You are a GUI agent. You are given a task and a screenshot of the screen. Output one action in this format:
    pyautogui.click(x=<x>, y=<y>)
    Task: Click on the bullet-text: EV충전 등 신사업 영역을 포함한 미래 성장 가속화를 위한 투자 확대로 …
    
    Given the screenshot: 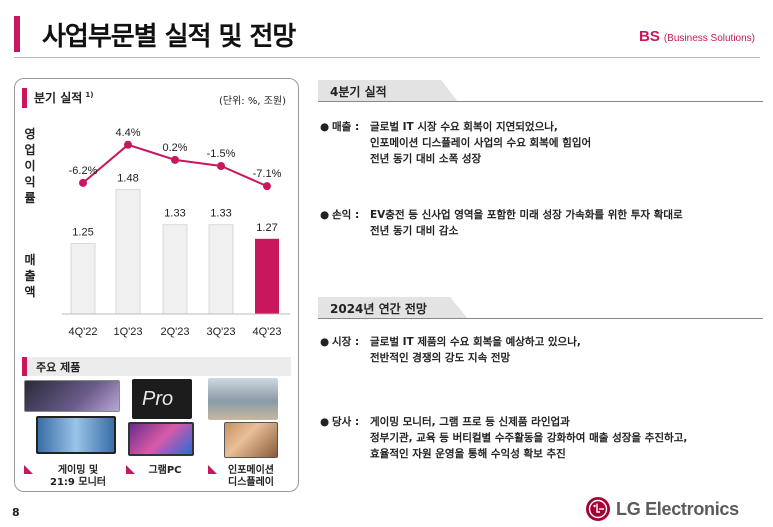 What is the action you would take?
    pyautogui.click(x=526, y=223)
    